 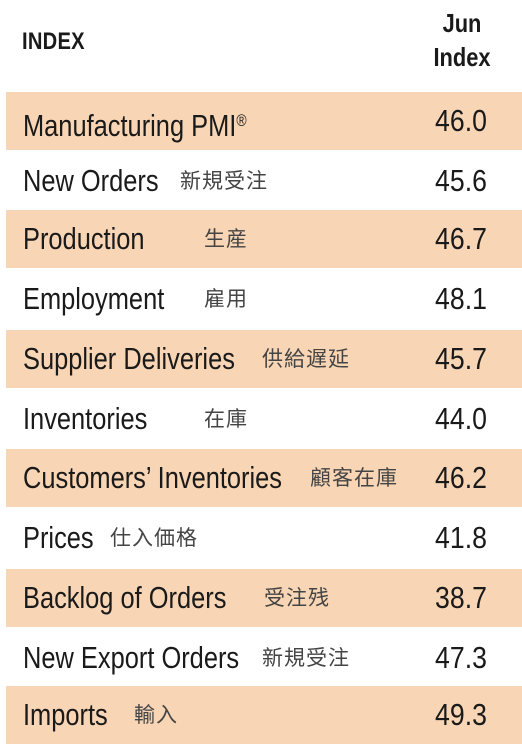 What do you see at coordinates (261, 46) in the screenshot?
I see `table-header: INDEX Jun Index` at bounding box center [261, 46].